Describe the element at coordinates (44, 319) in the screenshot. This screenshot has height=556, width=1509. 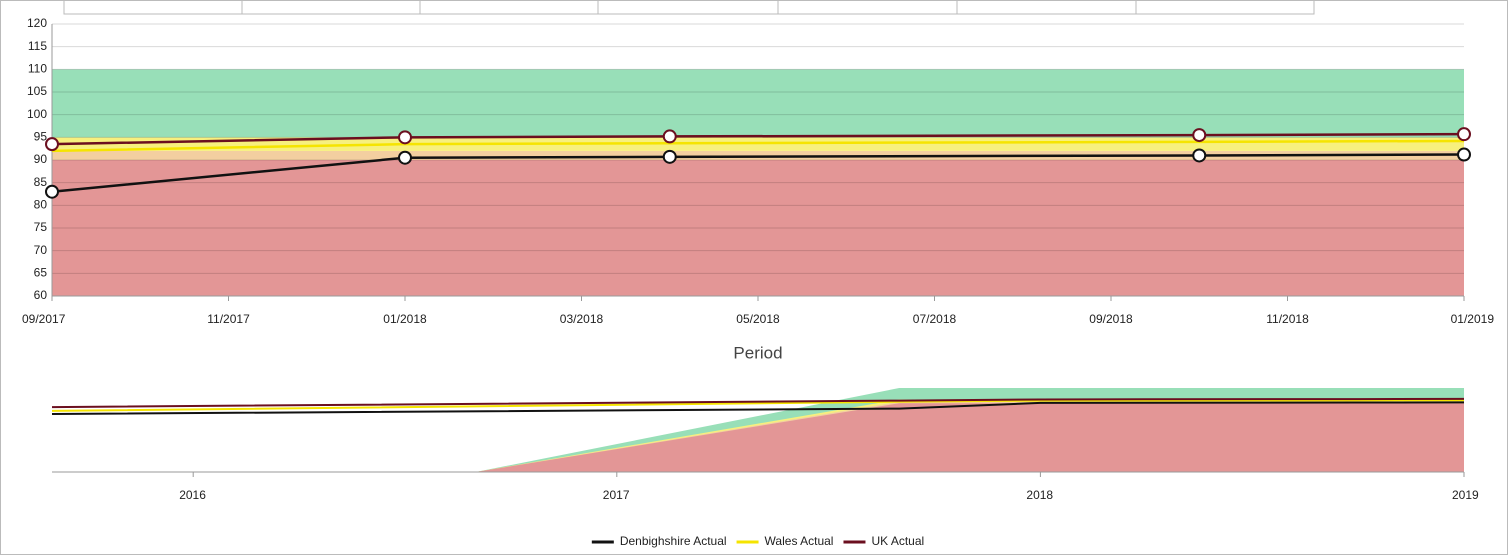
I see `x-tick-label: 09/2017` at that location.